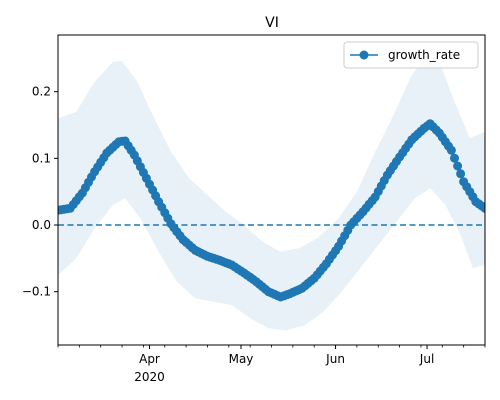 Image resolution: width=500 pixels, height=400 pixels. Describe the element at coordinates (364, 55) in the screenshot. I see `legend-marker-swatch` at that location.